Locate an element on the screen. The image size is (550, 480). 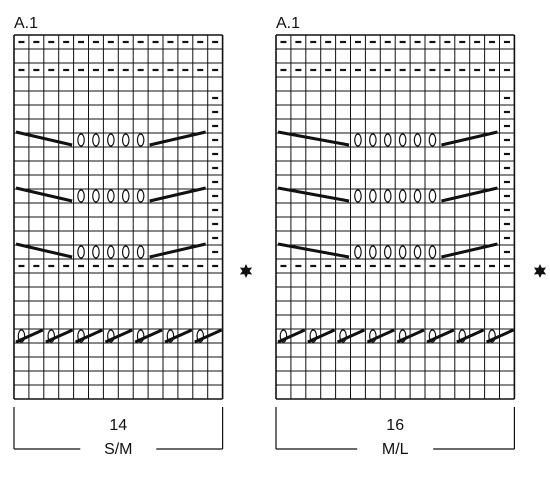
stitch-count: 14 is located at coordinates (118, 425).